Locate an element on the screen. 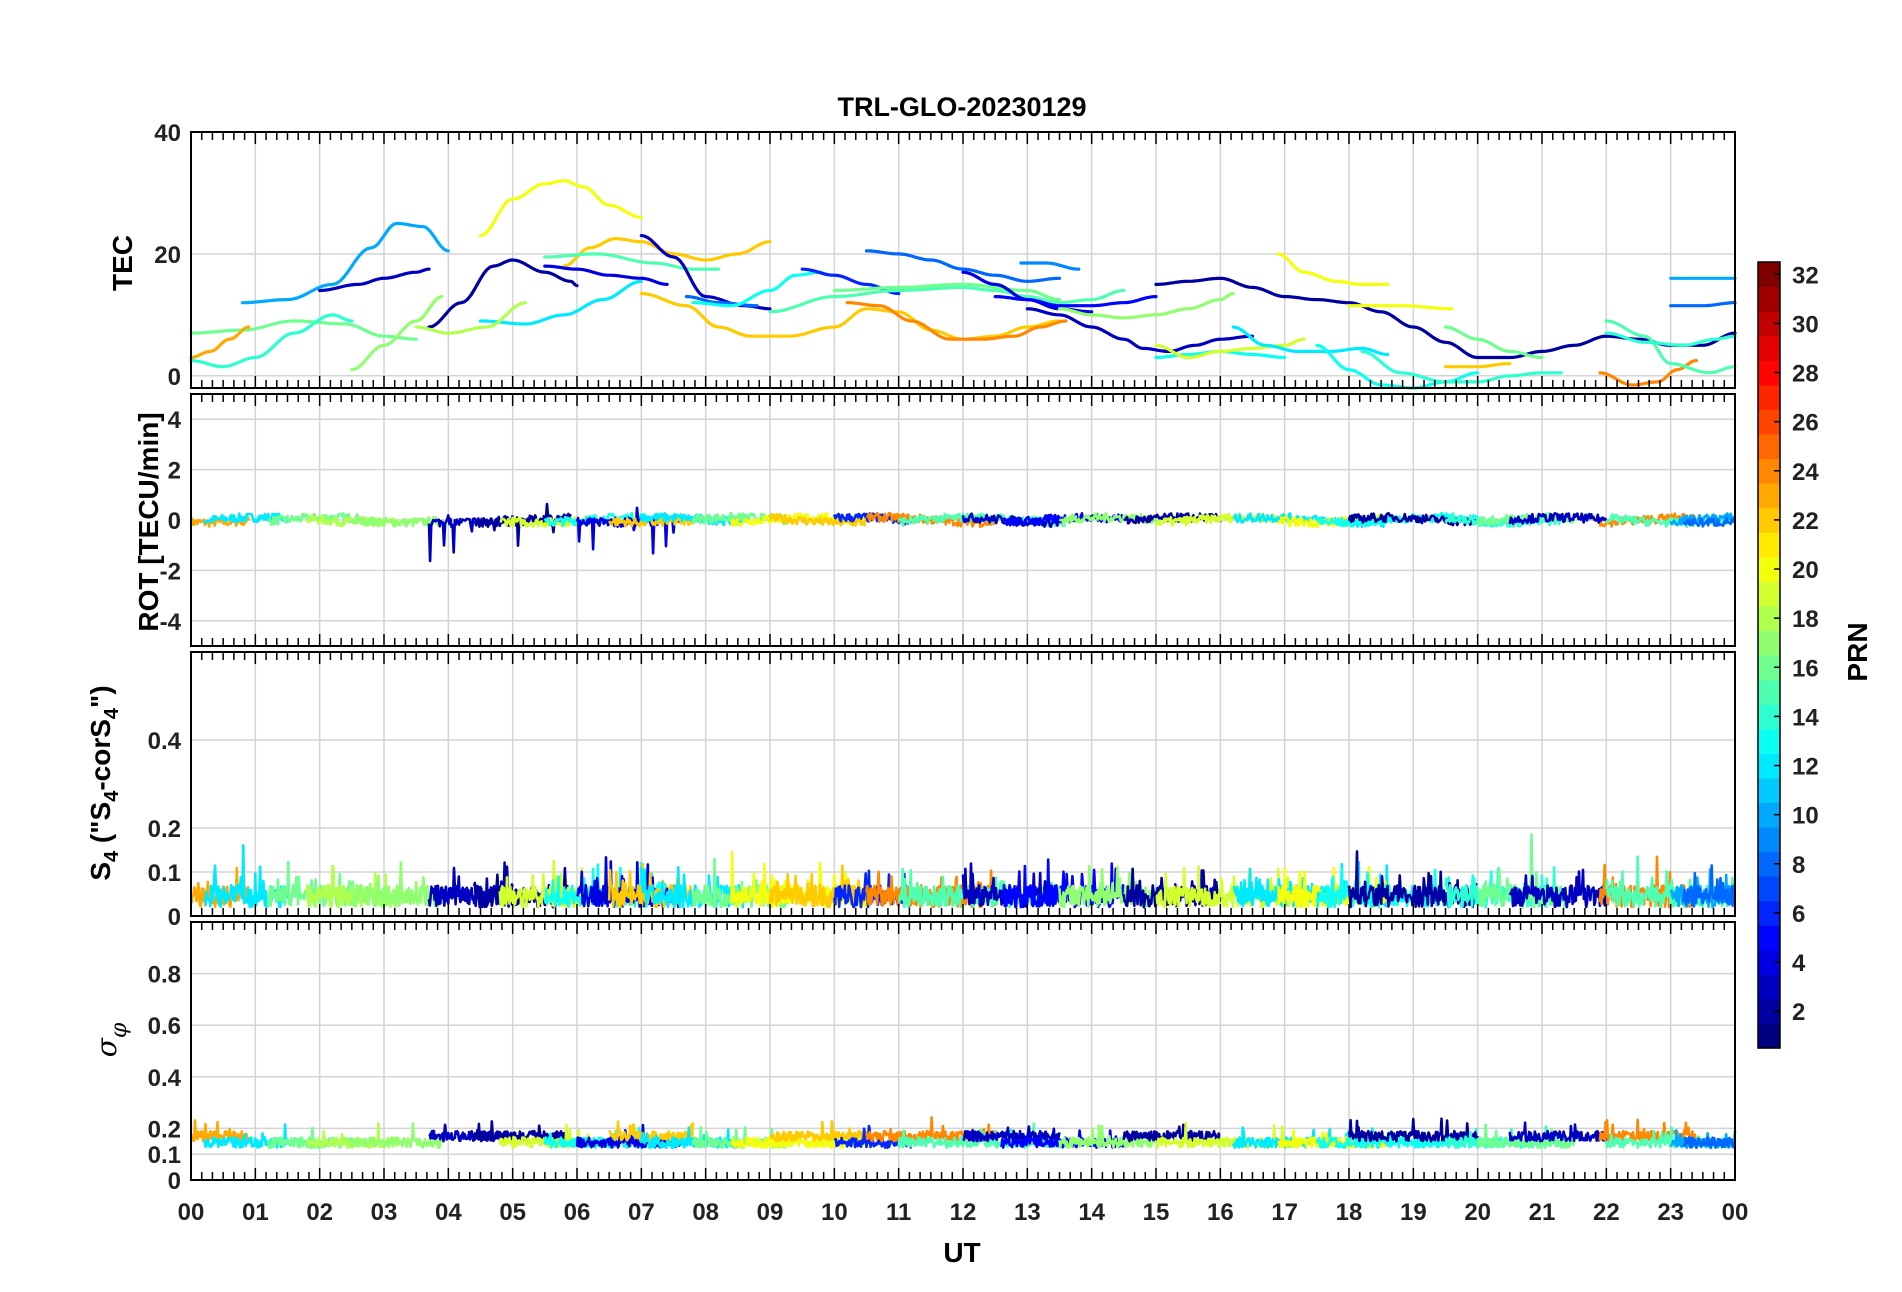 Image resolution: width=1902 pixels, height=1292 pixels. colorbar-tick-label: 24 is located at coordinates (1805, 472).